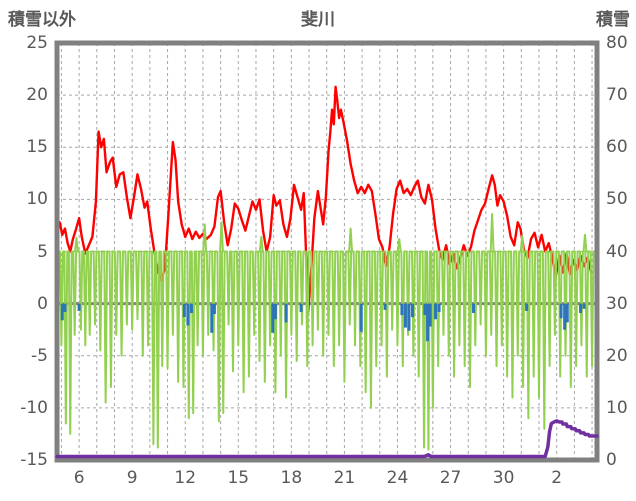  Describe the element at coordinates (39, 355) in the screenshot. I see `left-tick-label: -5` at that location.